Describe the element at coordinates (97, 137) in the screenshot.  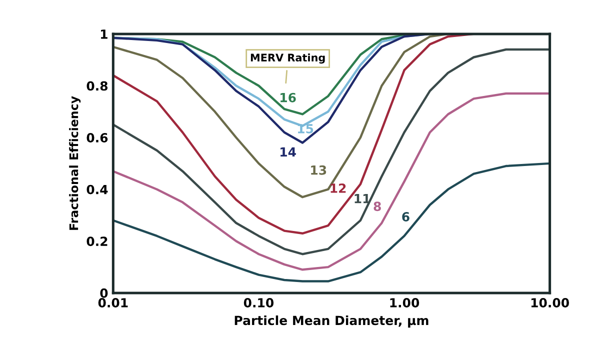
I see `y-tick-label: 0.6` at that location.